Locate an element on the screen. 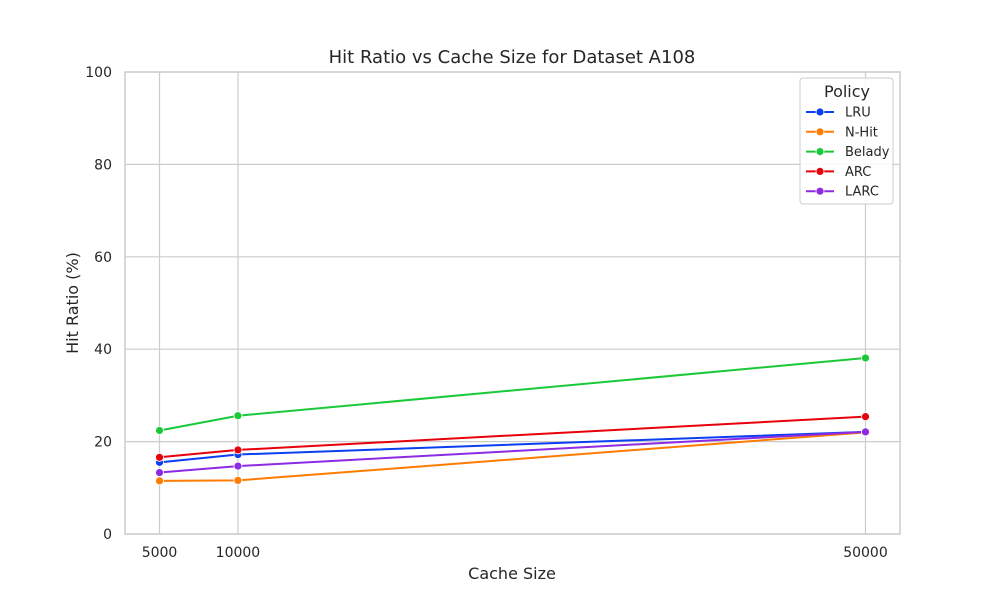  y-tick-label: 20 is located at coordinates (103, 443).